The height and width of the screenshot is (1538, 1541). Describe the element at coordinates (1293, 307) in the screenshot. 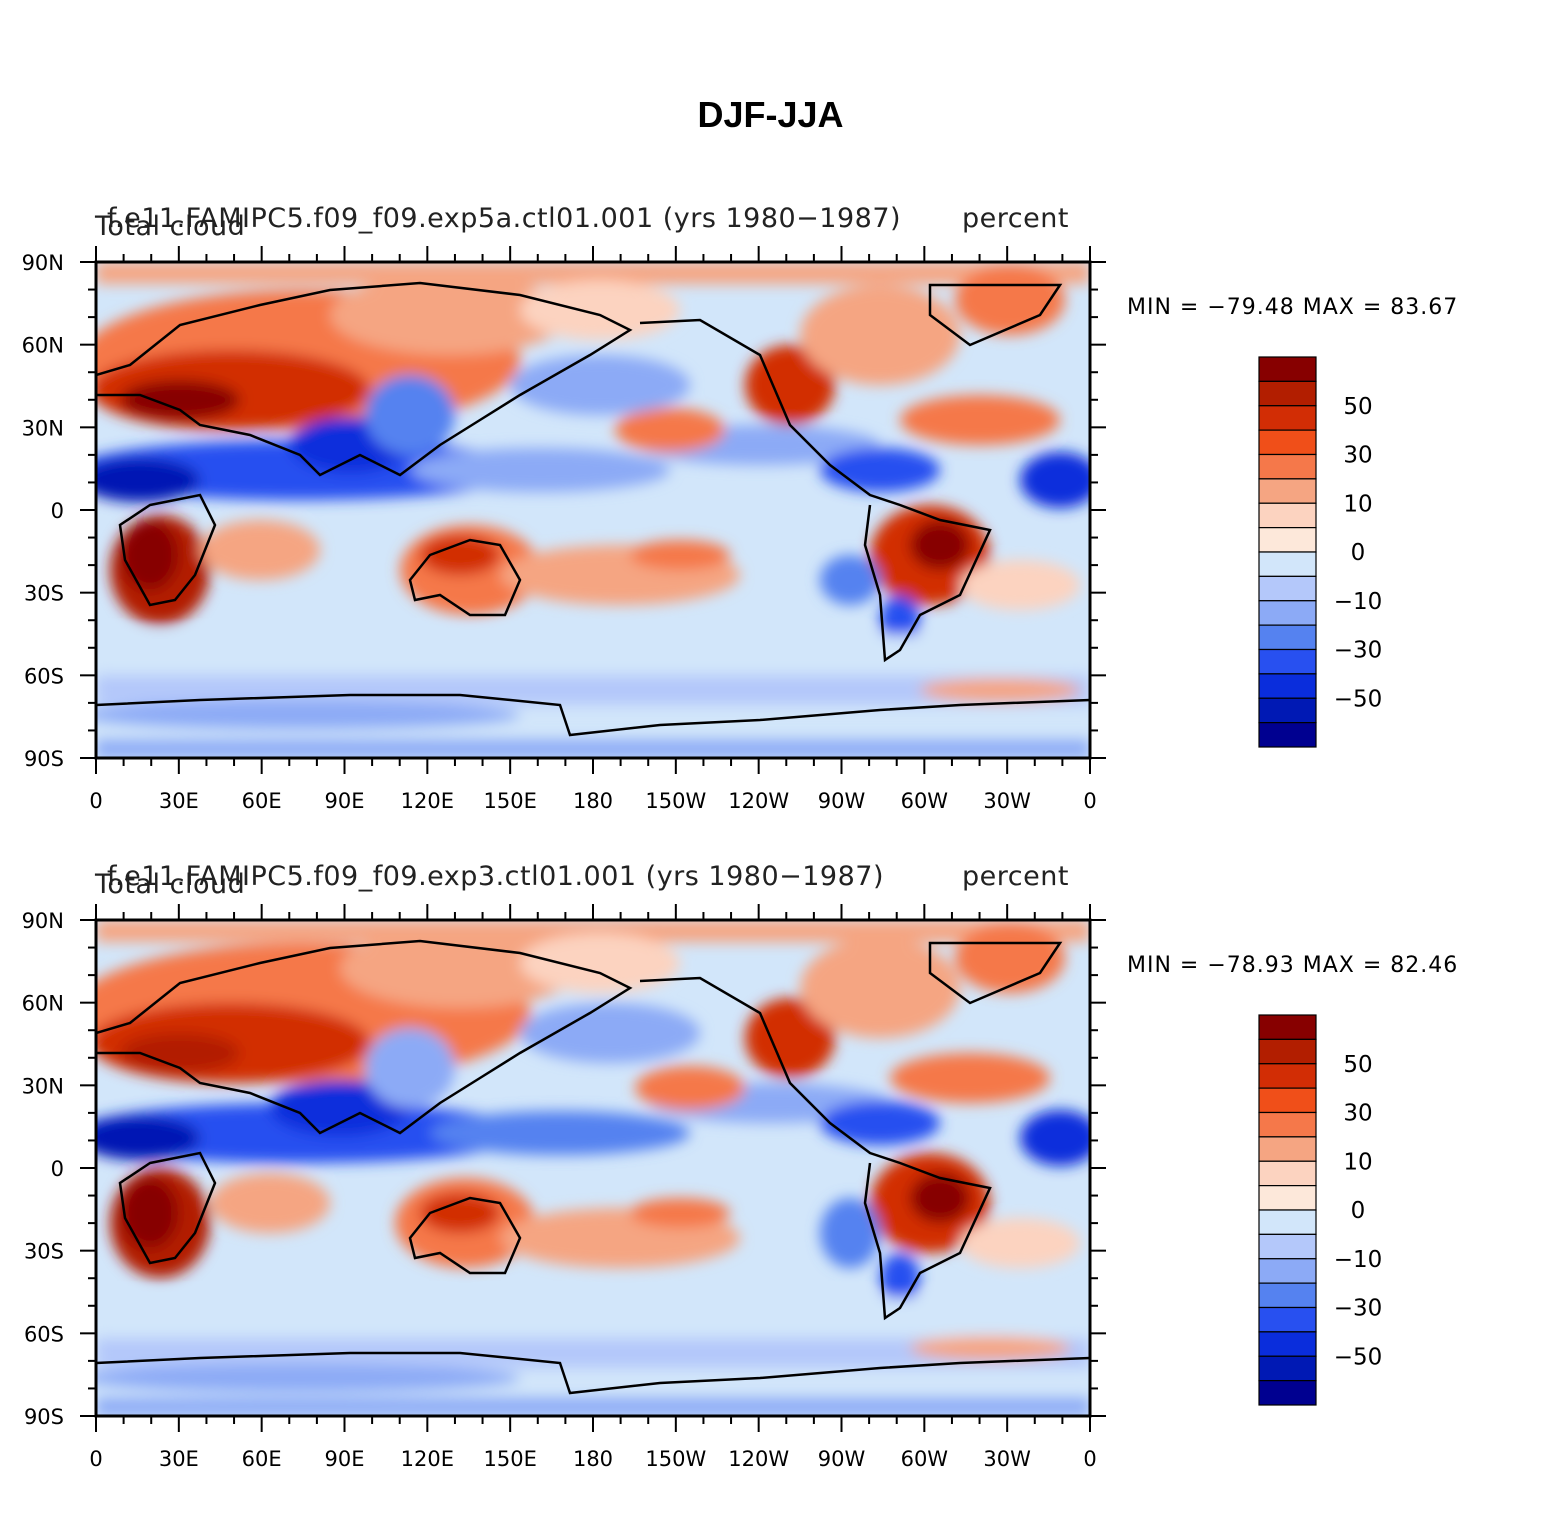

I see `min-max-stats: MIN = −79.48 MAX = 83.67` at that location.